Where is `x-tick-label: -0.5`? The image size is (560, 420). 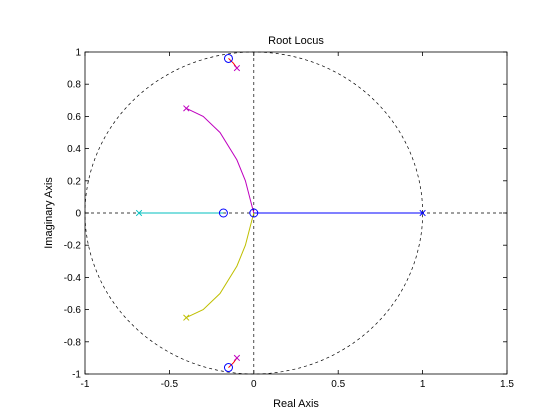
x-tick-label: -0.5 is located at coordinates (170, 384).